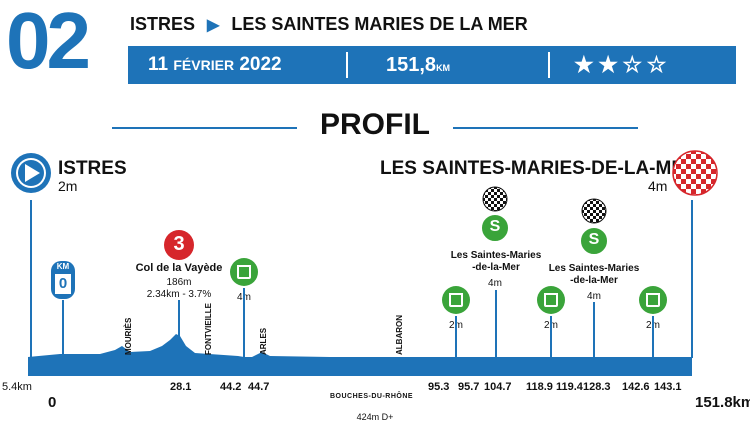 Image resolution: width=750 pixels, height=428 pixels. What do you see at coordinates (179, 282) in the screenshot?
I see `climb-altitude: 186m` at bounding box center [179, 282].